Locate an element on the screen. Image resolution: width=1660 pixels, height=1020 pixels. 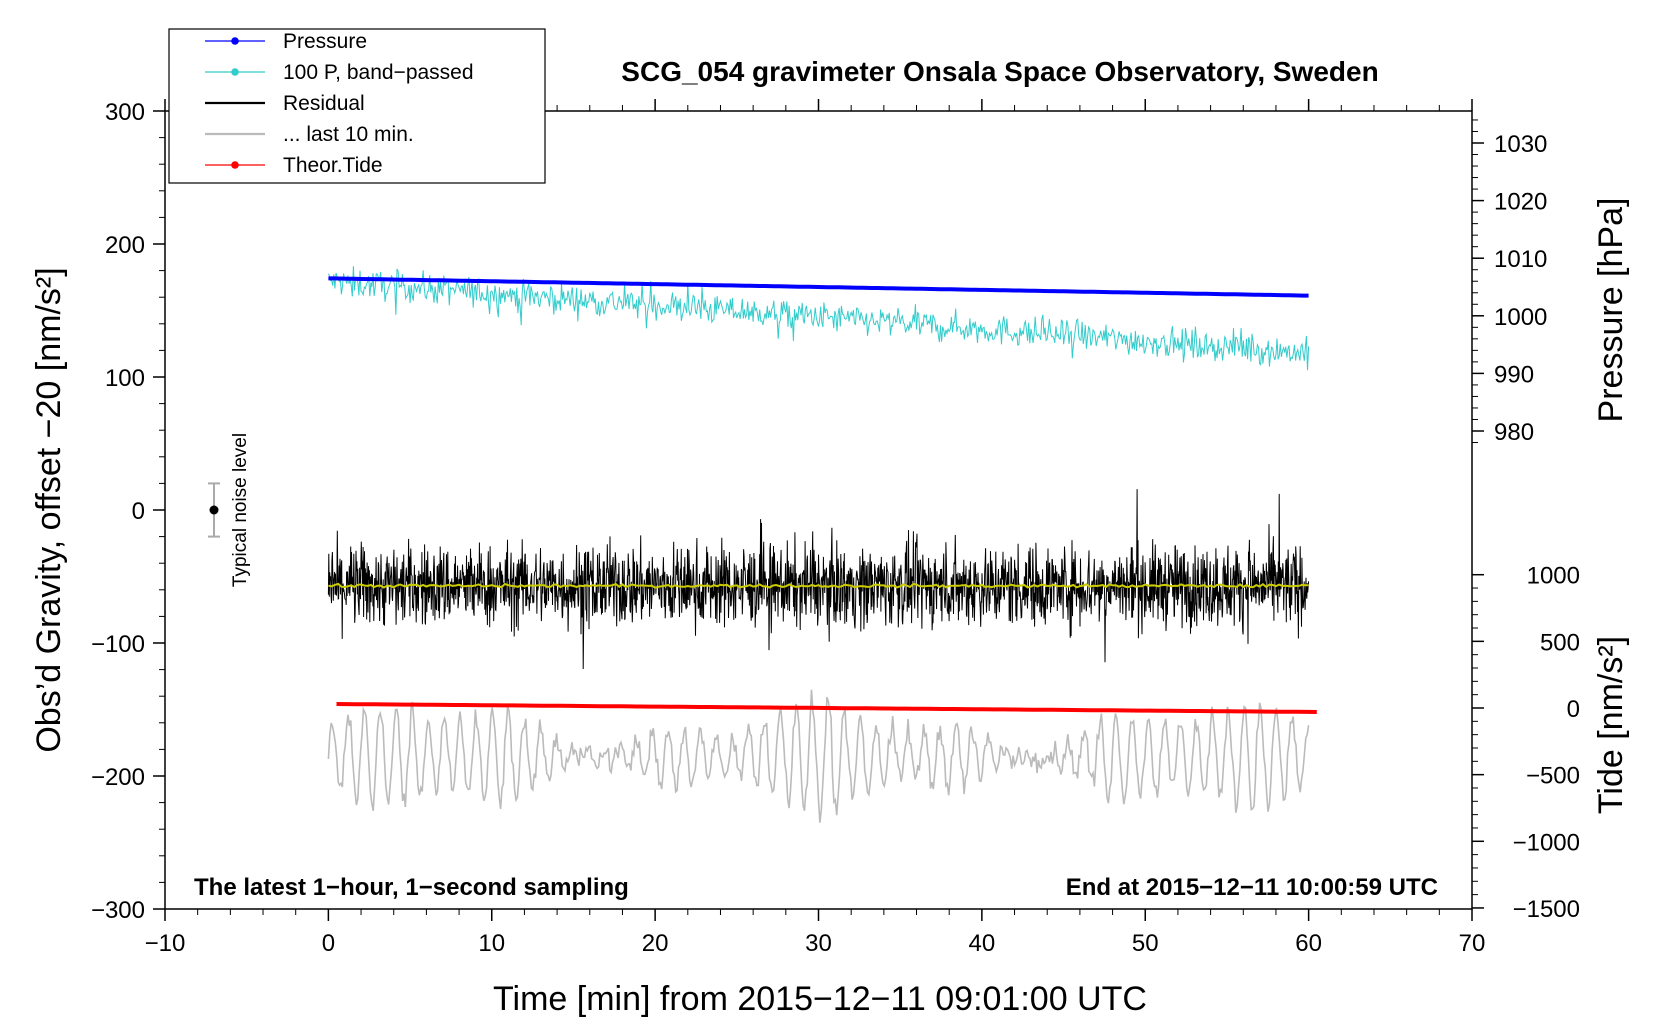
pressure-tick-label: 980 is located at coordinates (1514, 432).